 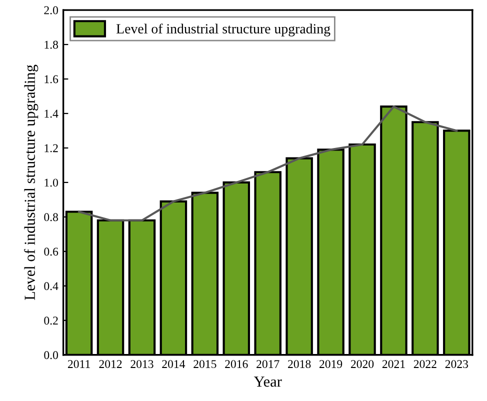 I want to click on x-tick-label: 2023, so click(x=456, y=364).